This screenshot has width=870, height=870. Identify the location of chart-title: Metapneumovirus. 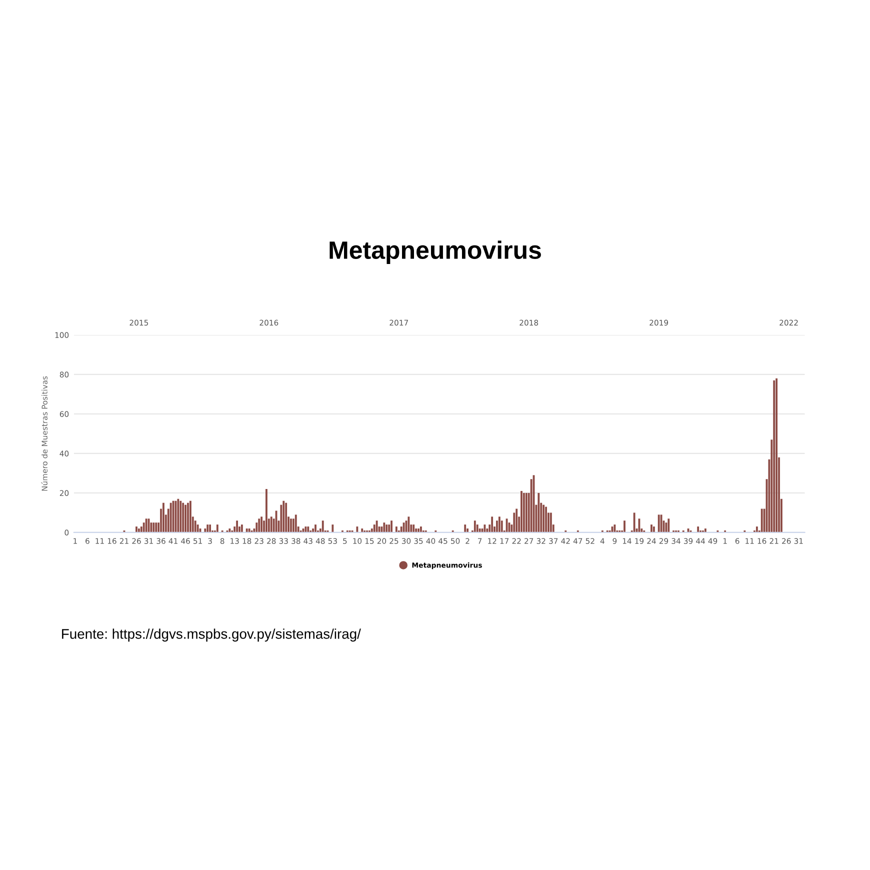
(435, 252).